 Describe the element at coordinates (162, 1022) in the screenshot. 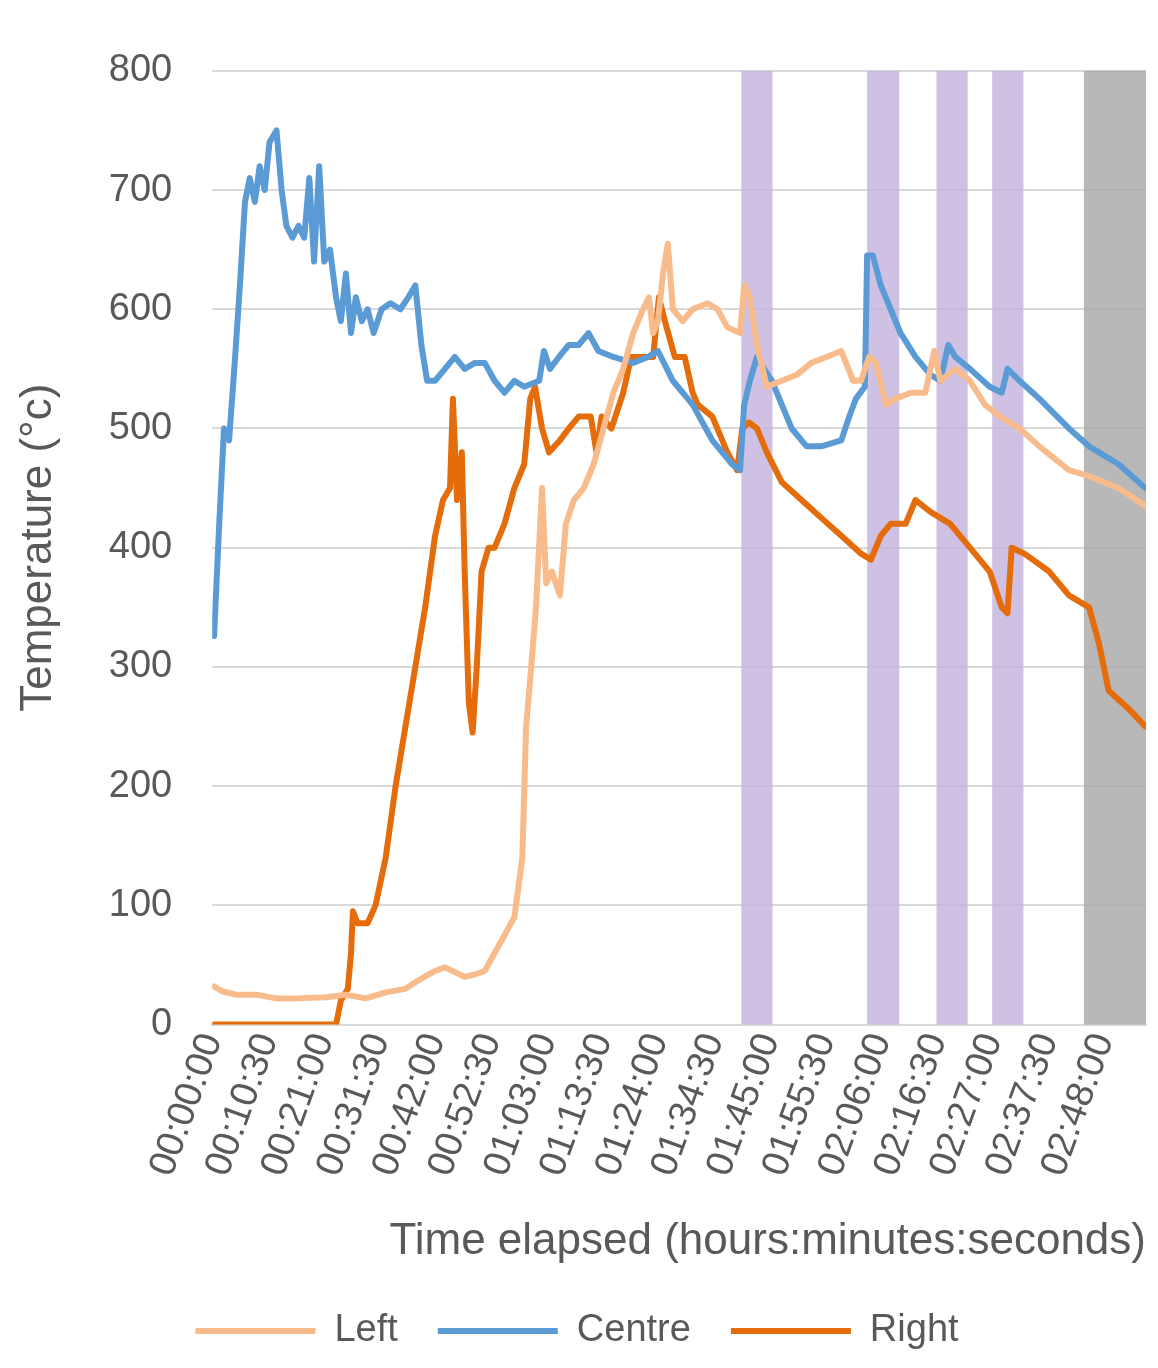

I see `y-tick-label: 0` at that location.